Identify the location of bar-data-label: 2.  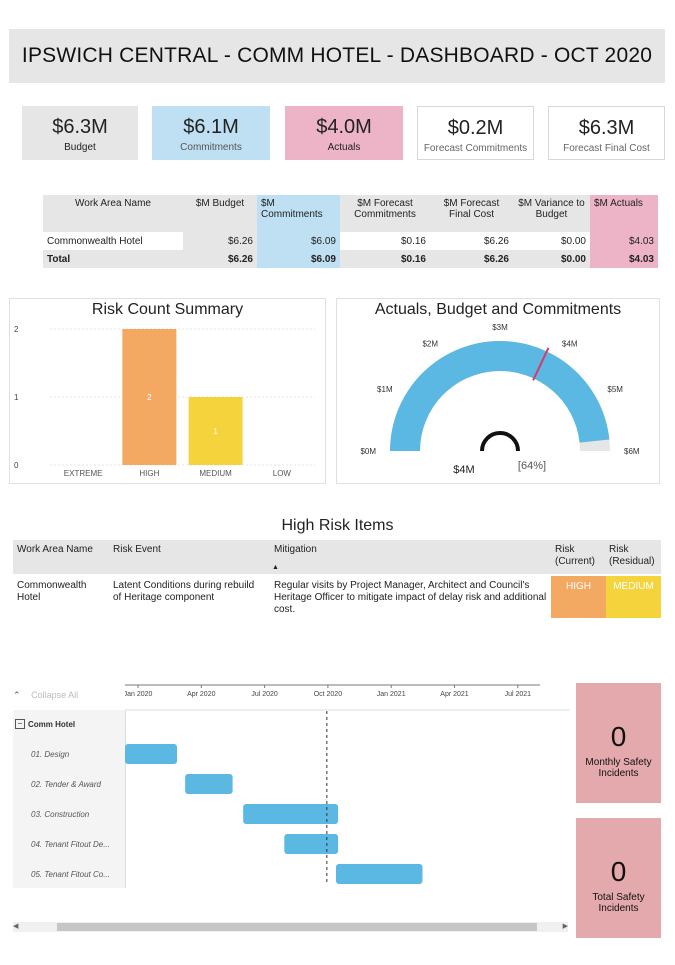
(149, 397).